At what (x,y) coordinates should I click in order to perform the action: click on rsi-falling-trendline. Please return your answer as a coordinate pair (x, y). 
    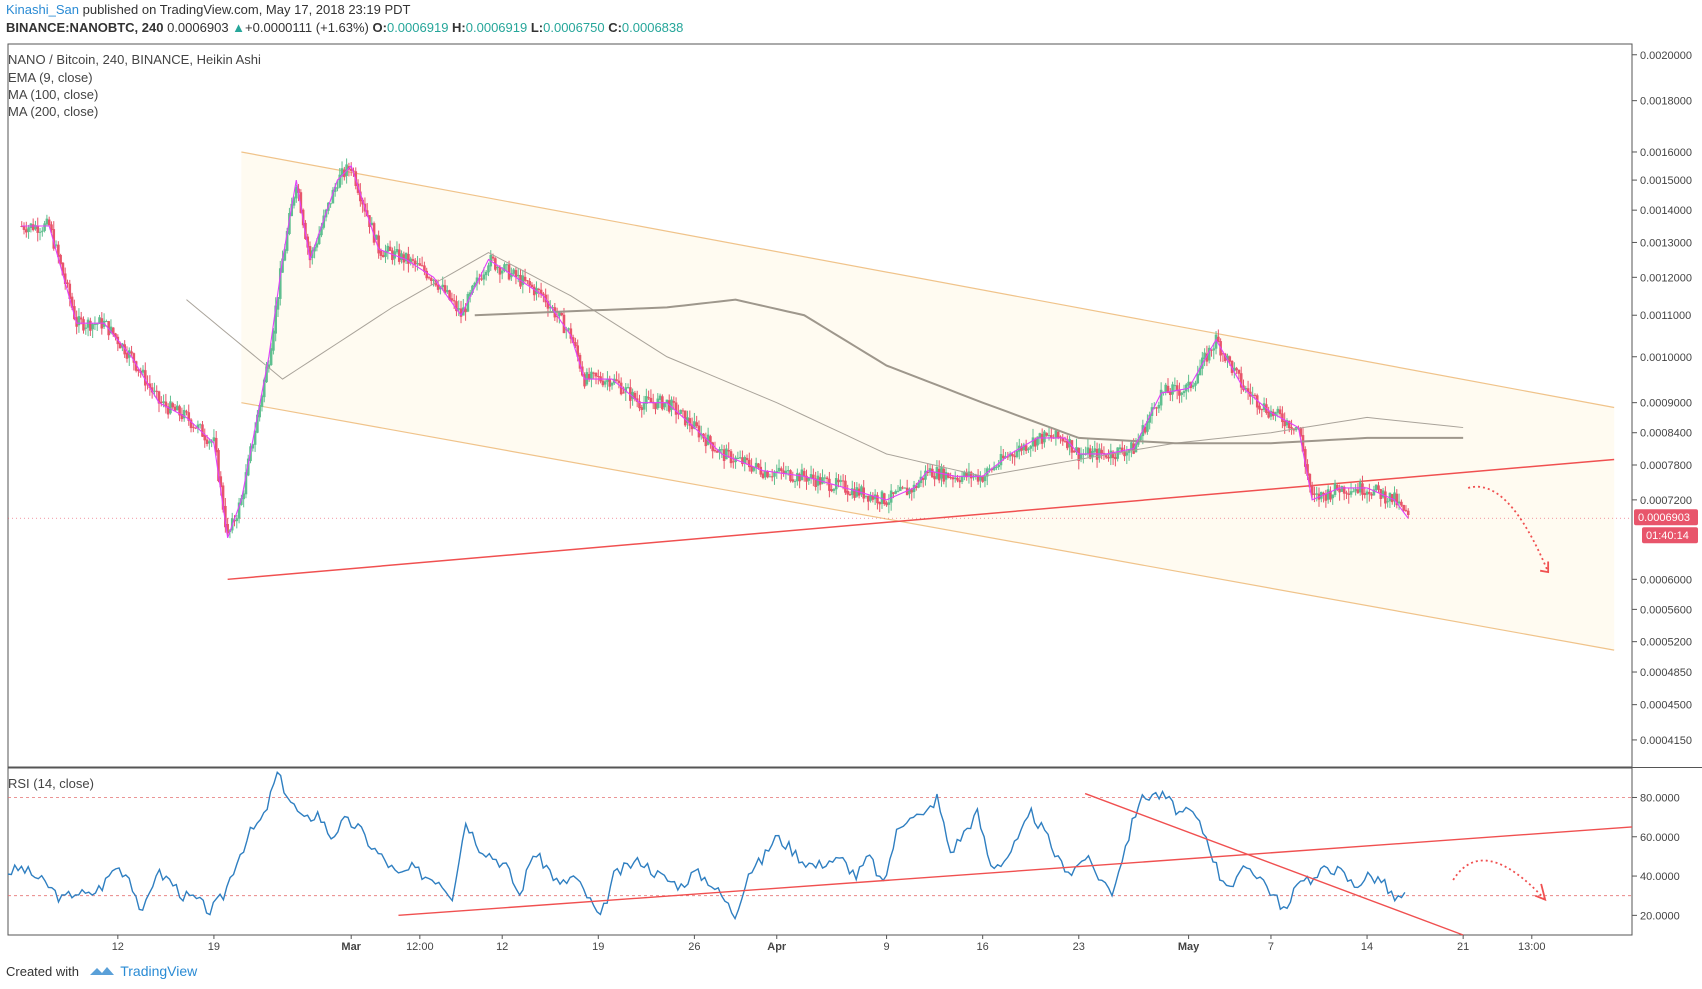
    Looking at the image, I should click on (1274, 864).